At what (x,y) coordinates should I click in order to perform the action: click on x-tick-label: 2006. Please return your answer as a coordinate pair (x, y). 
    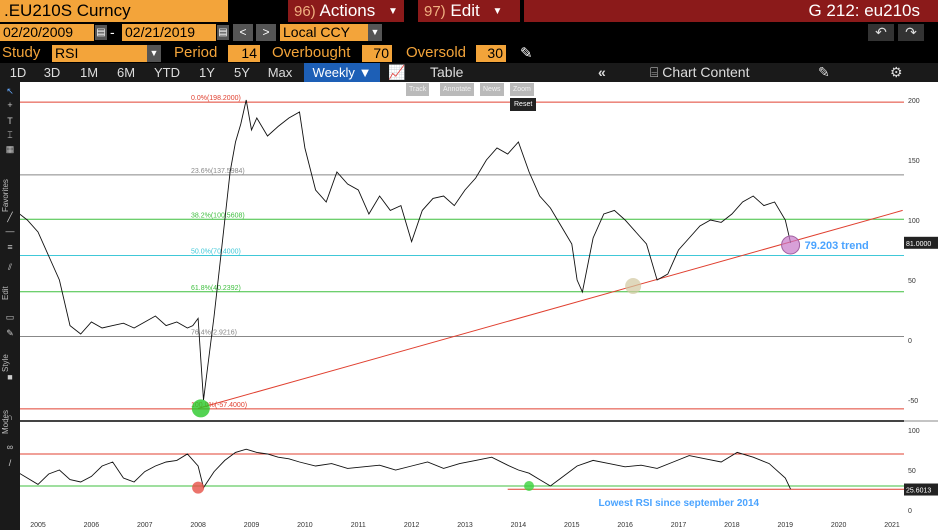
    Looking at the image, I should click on (92, 525).